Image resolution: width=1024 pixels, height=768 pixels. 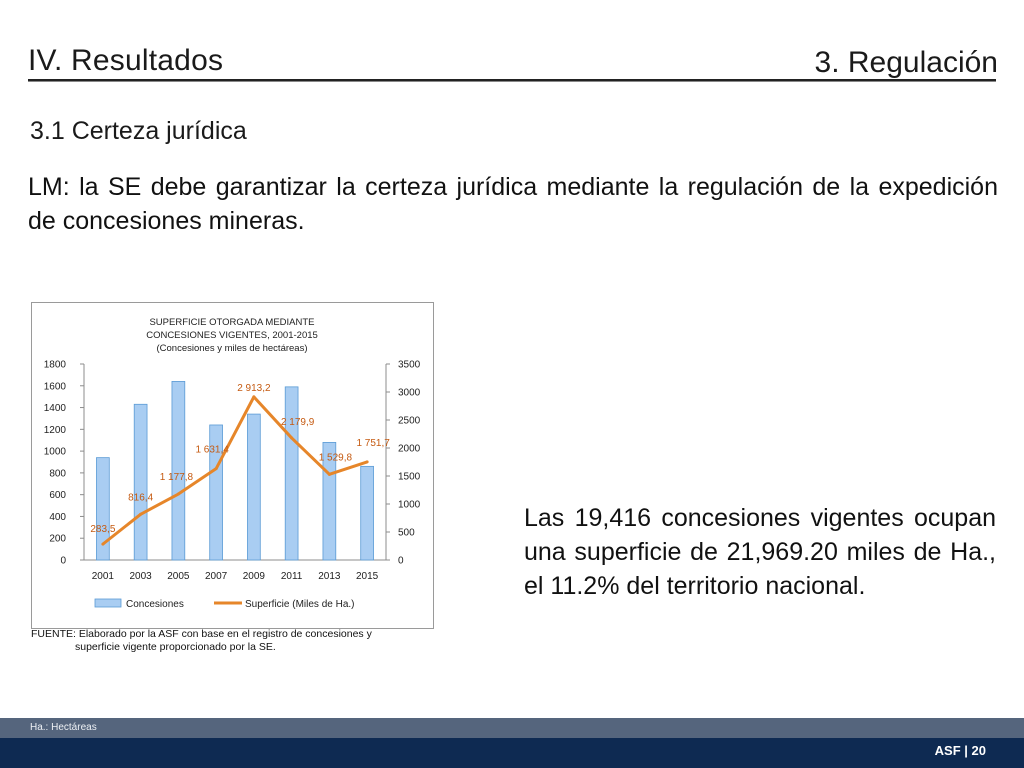 I want to click on superficie-data-label: 1 751,7, so click(x=373, y=443).